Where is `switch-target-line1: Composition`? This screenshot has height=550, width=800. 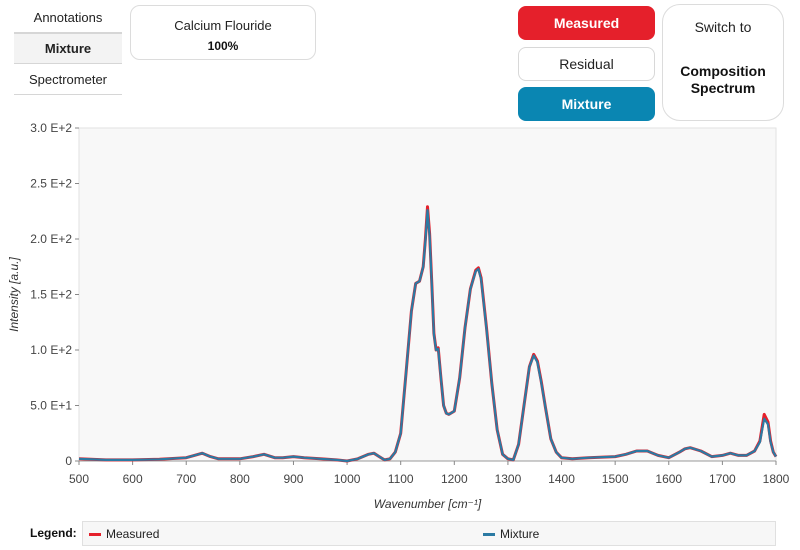
switch-target-line1: Composition is located at coordinates (723, 71).